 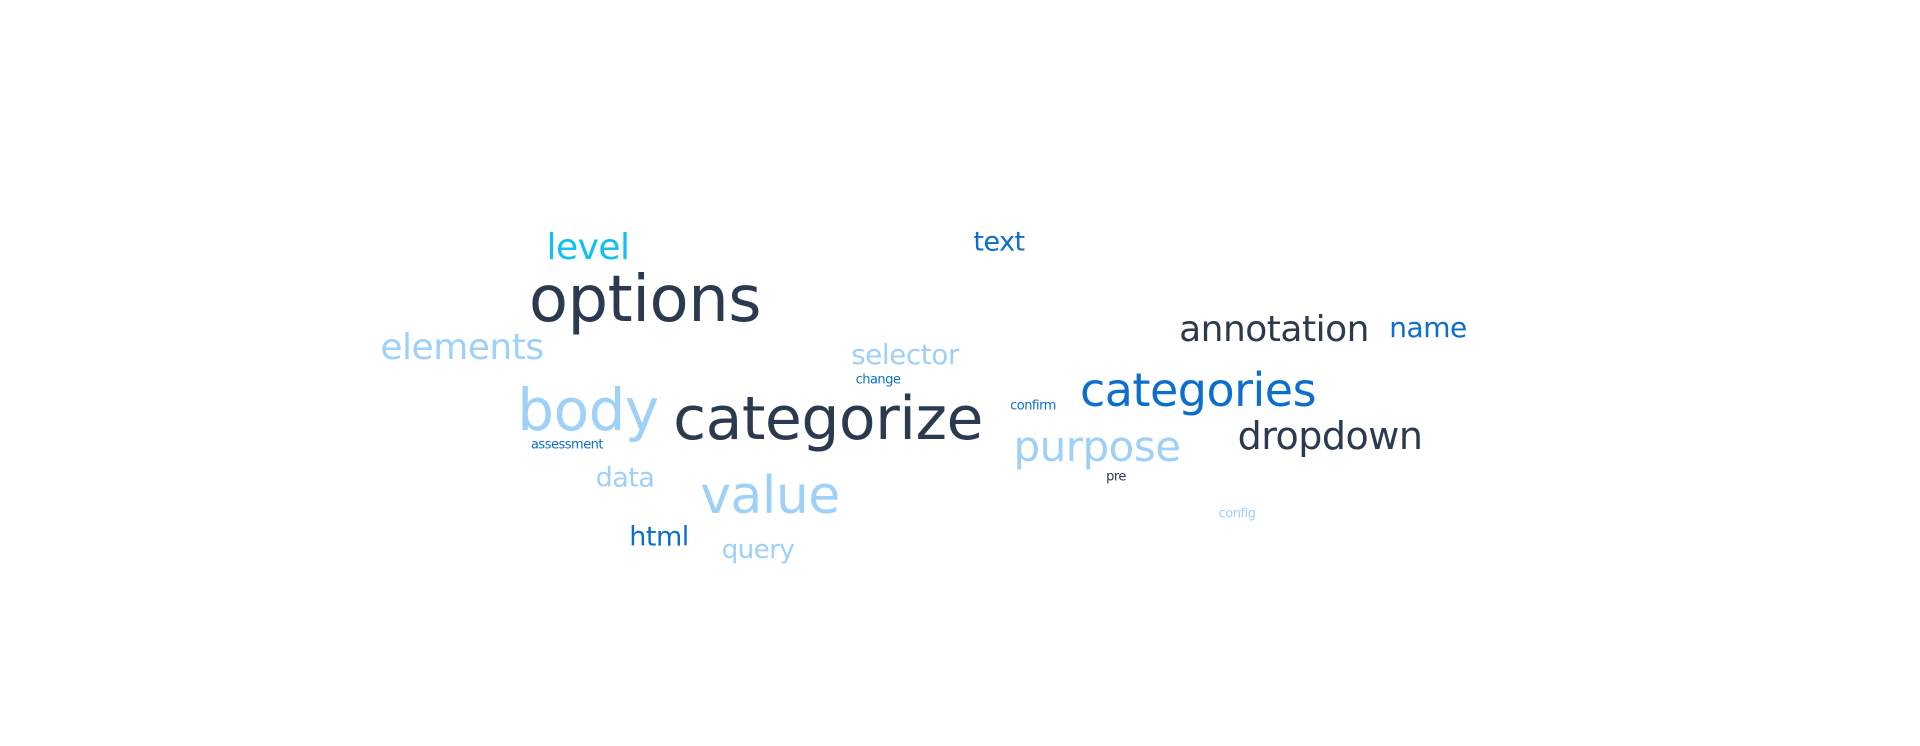 What do you see at coordinates (1033, 406) in the screenshot?
I see `word-confirm: confirm` at bounding box center [1033, 406].